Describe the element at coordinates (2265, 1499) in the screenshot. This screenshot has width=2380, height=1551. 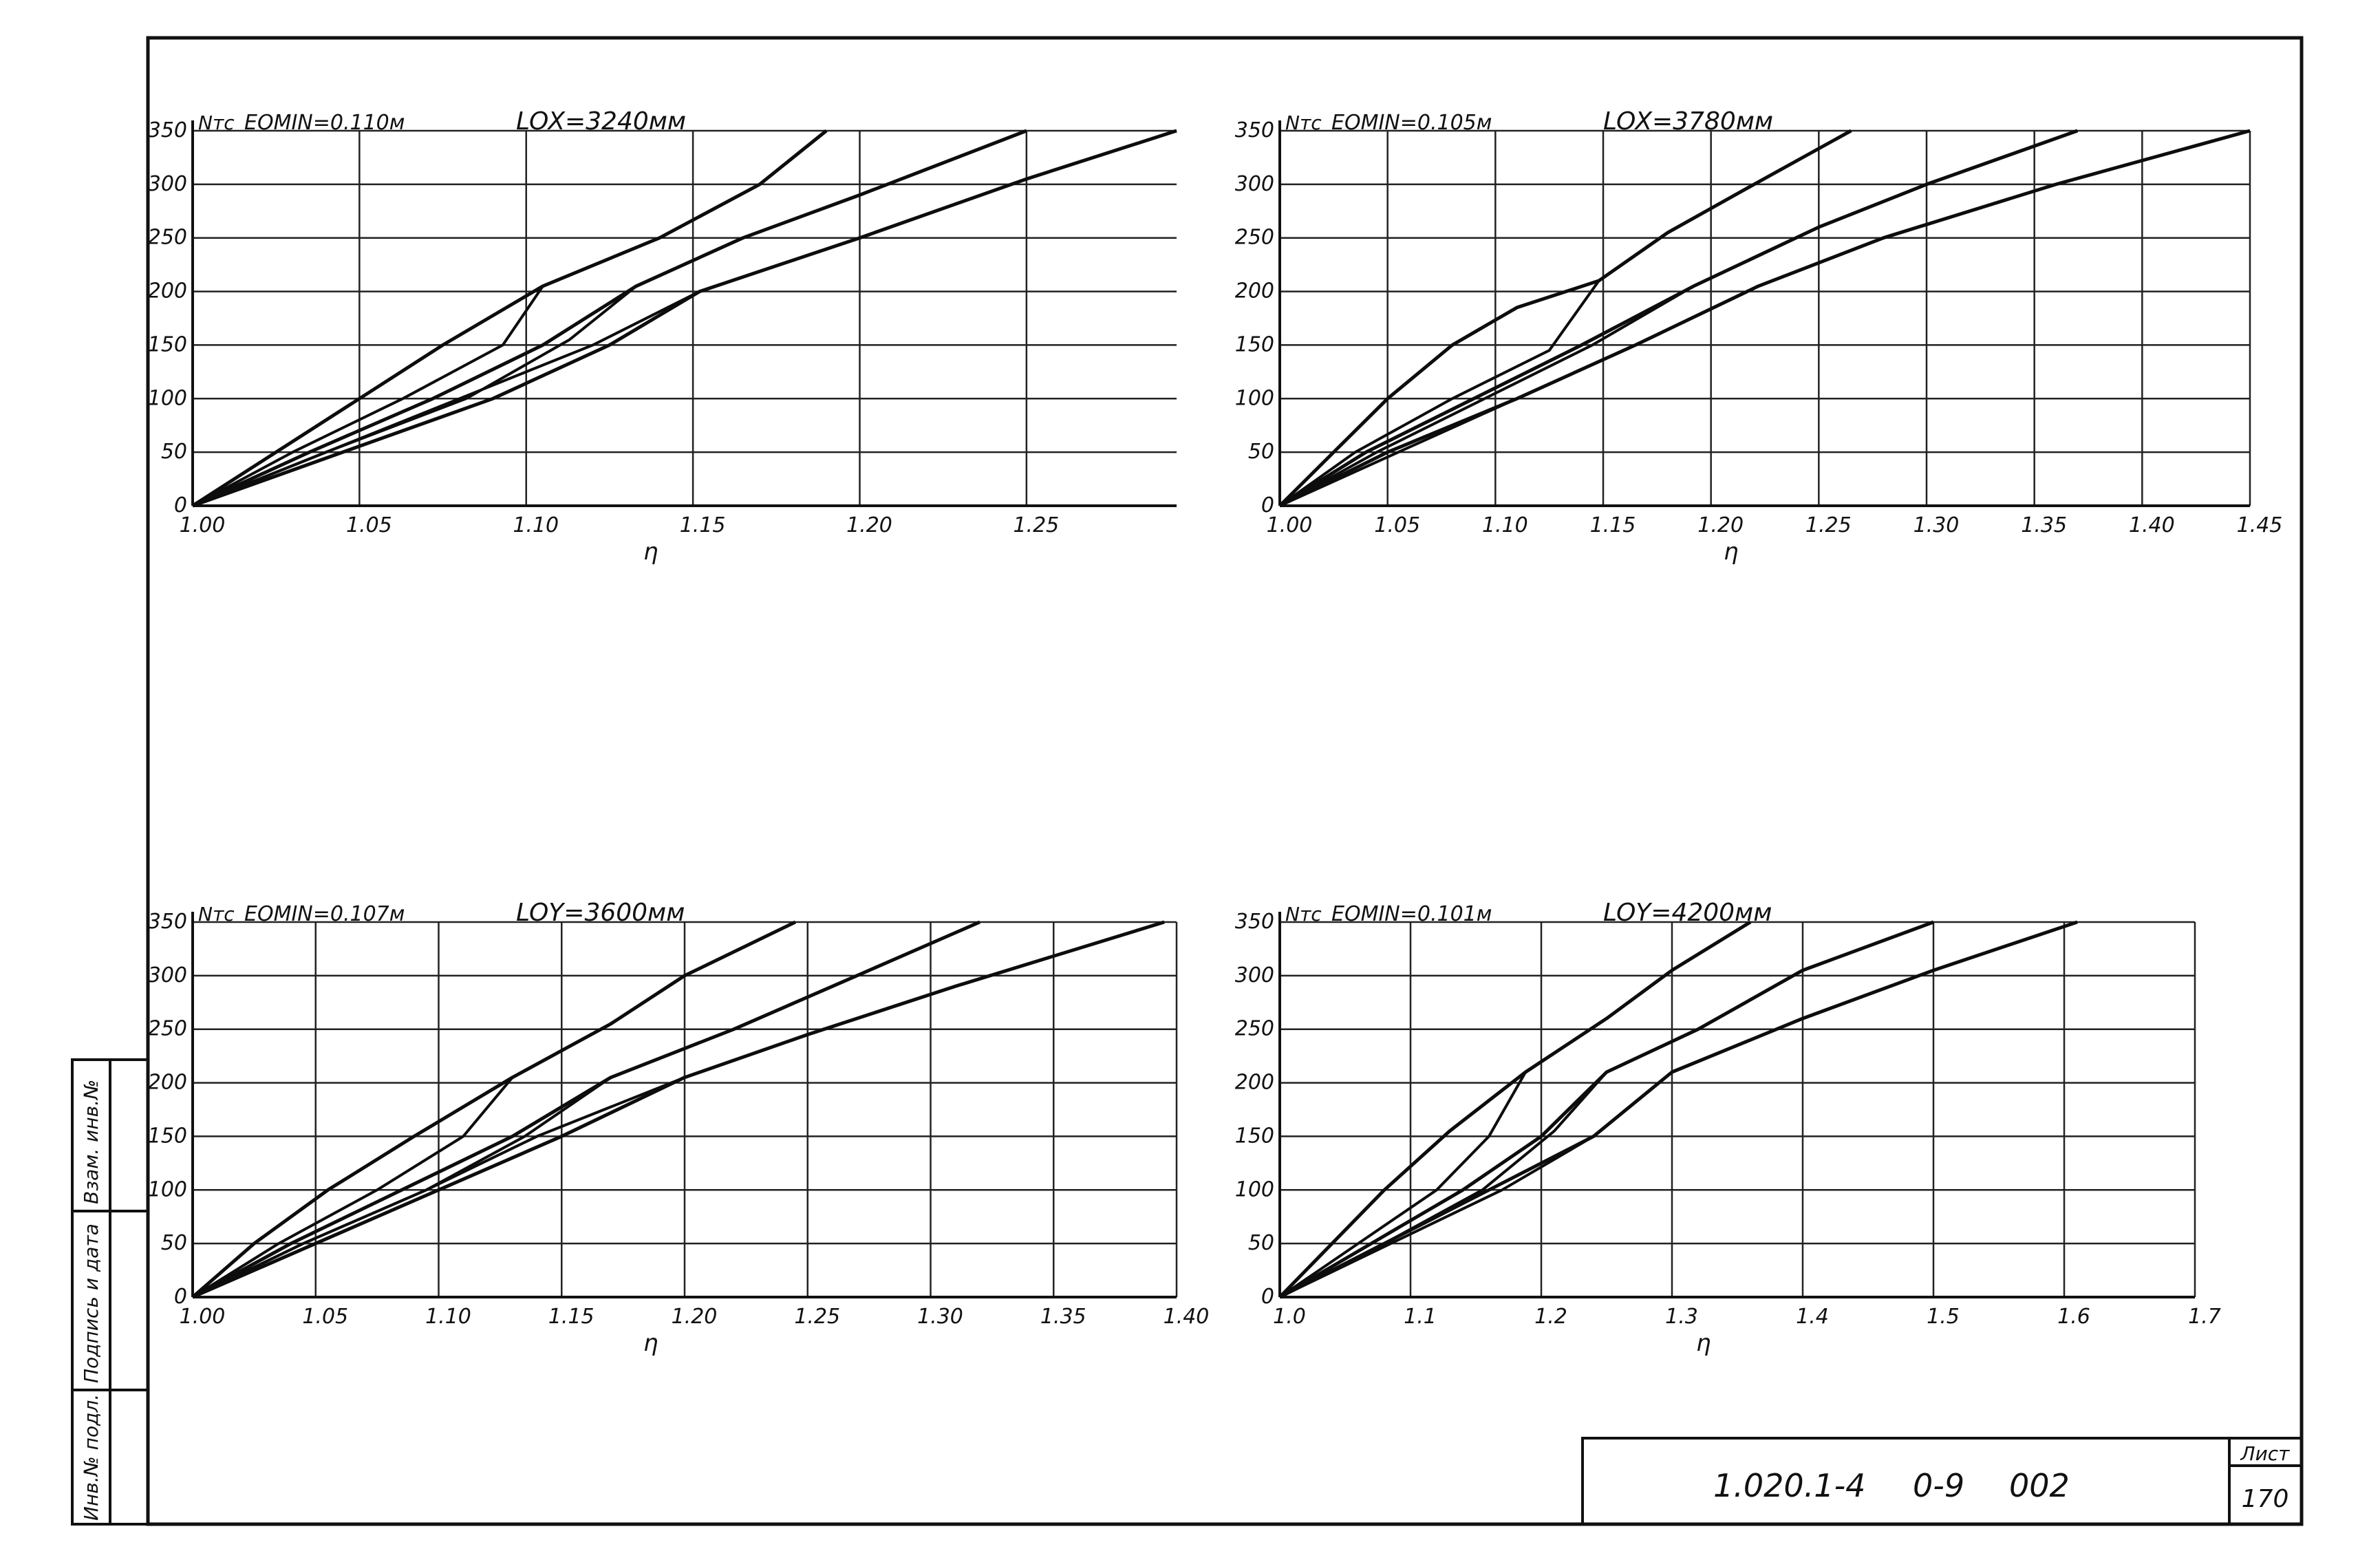
I see `sheet-number: 170` at that location.